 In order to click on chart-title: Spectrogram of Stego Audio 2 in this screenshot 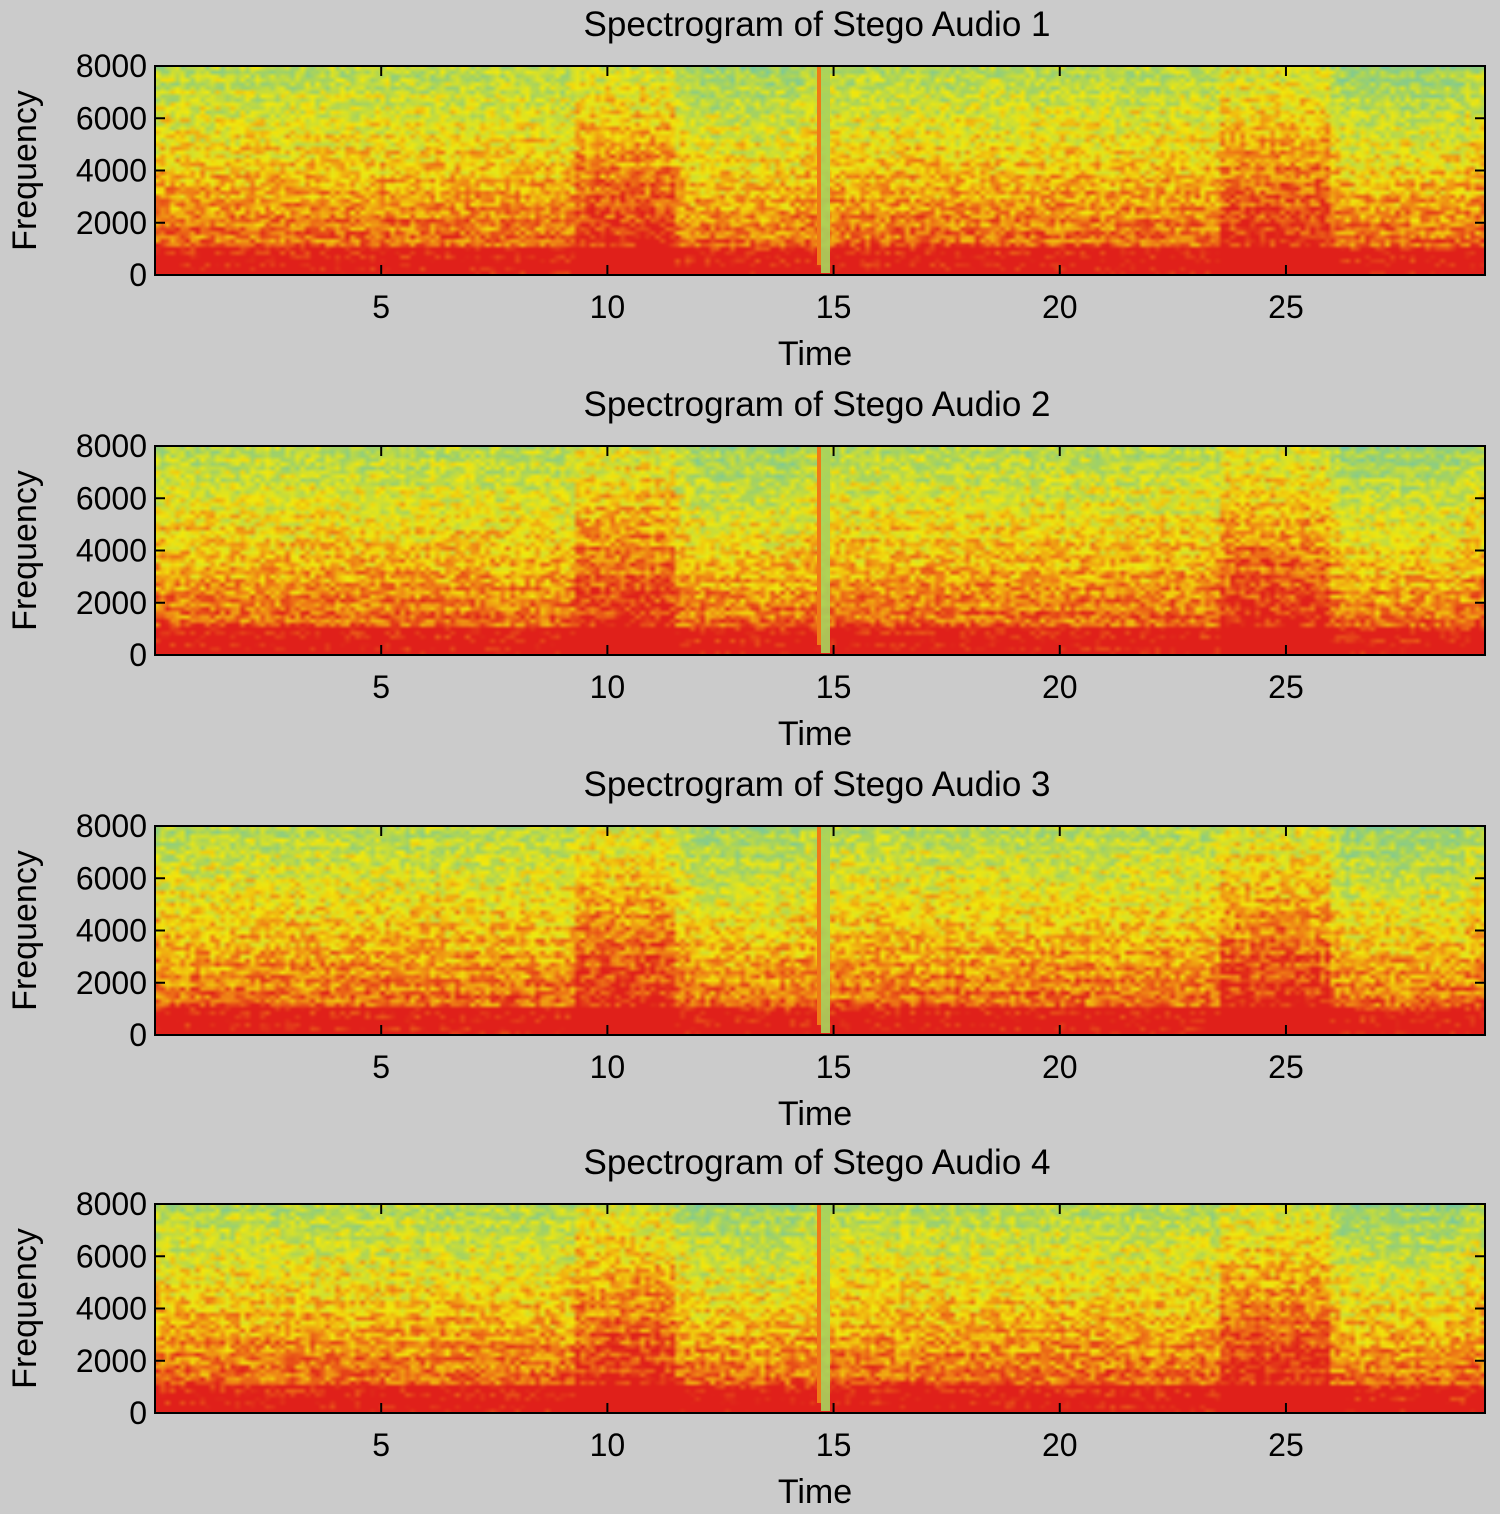, I will do `click(817, 404)`.